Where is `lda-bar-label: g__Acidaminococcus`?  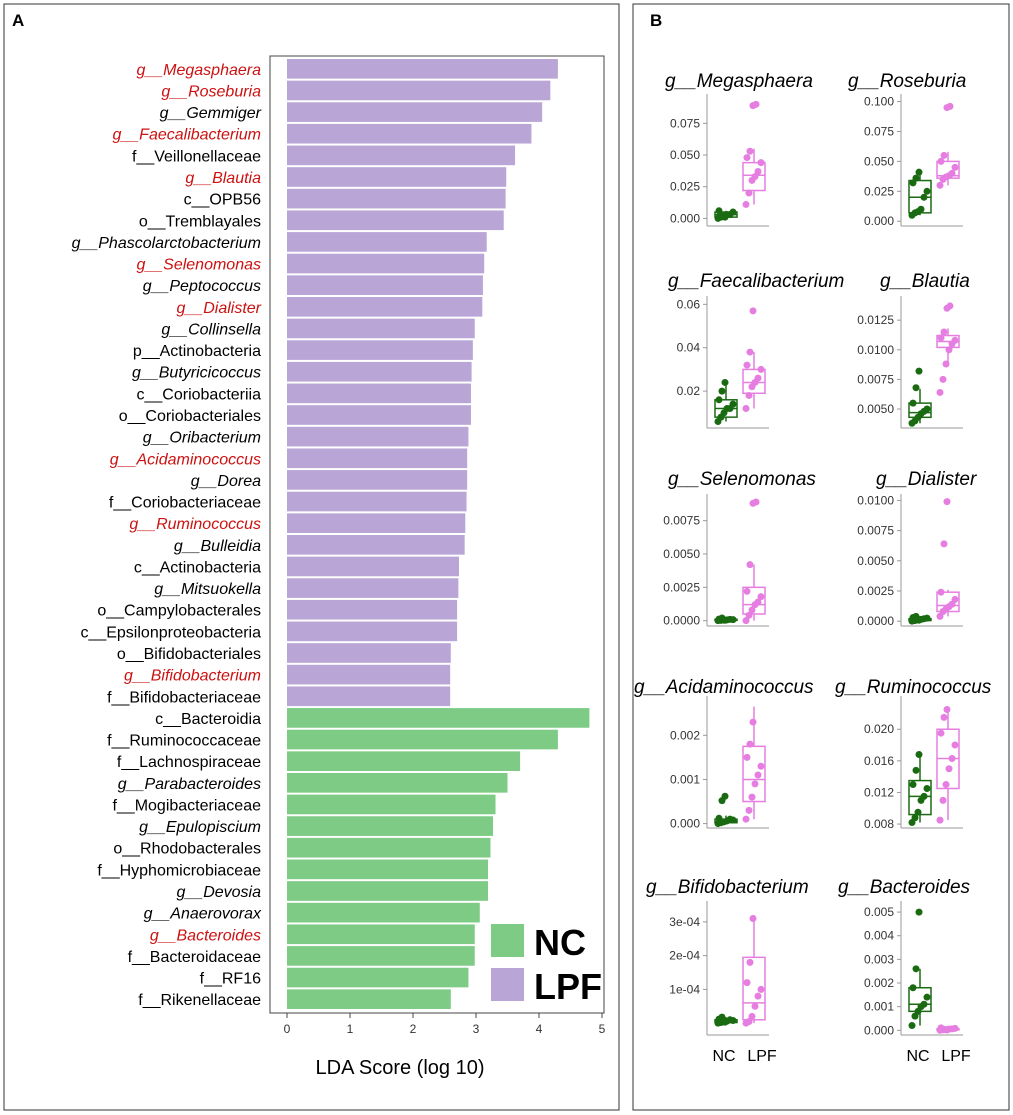
lda-bar-label: g__Acidaminococcus is located at coordinates (185, 459).